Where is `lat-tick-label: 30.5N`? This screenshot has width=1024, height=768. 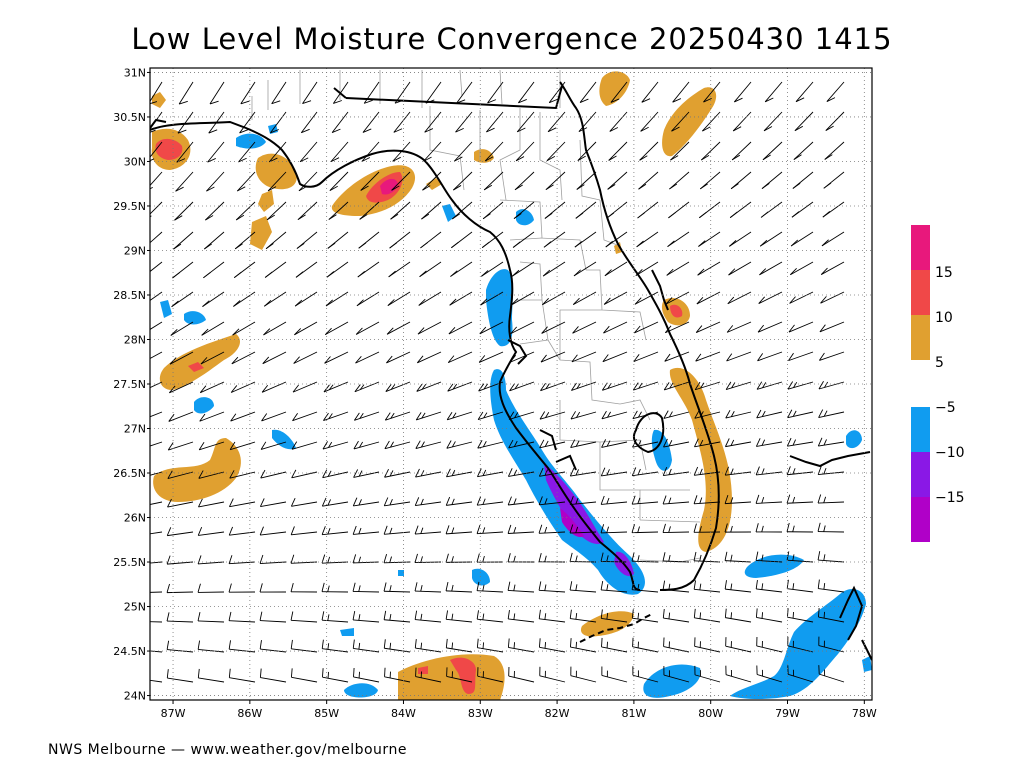
lat-tick-label: 30.5N is located at coordinates (129, 117).